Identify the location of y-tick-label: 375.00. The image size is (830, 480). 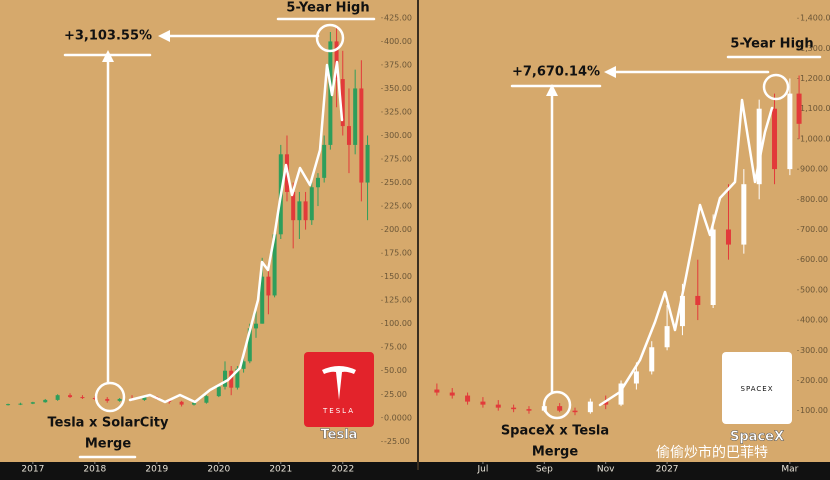
(398, 64).